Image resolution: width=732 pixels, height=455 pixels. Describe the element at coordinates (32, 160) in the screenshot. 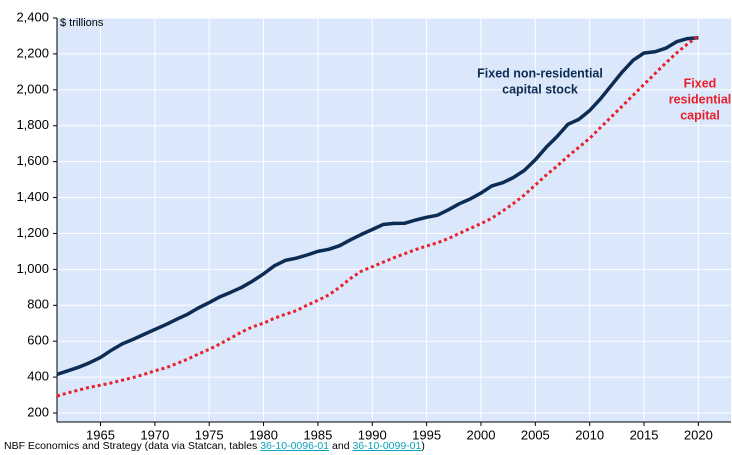

I see `y-tick-label: 1,600` at that location.